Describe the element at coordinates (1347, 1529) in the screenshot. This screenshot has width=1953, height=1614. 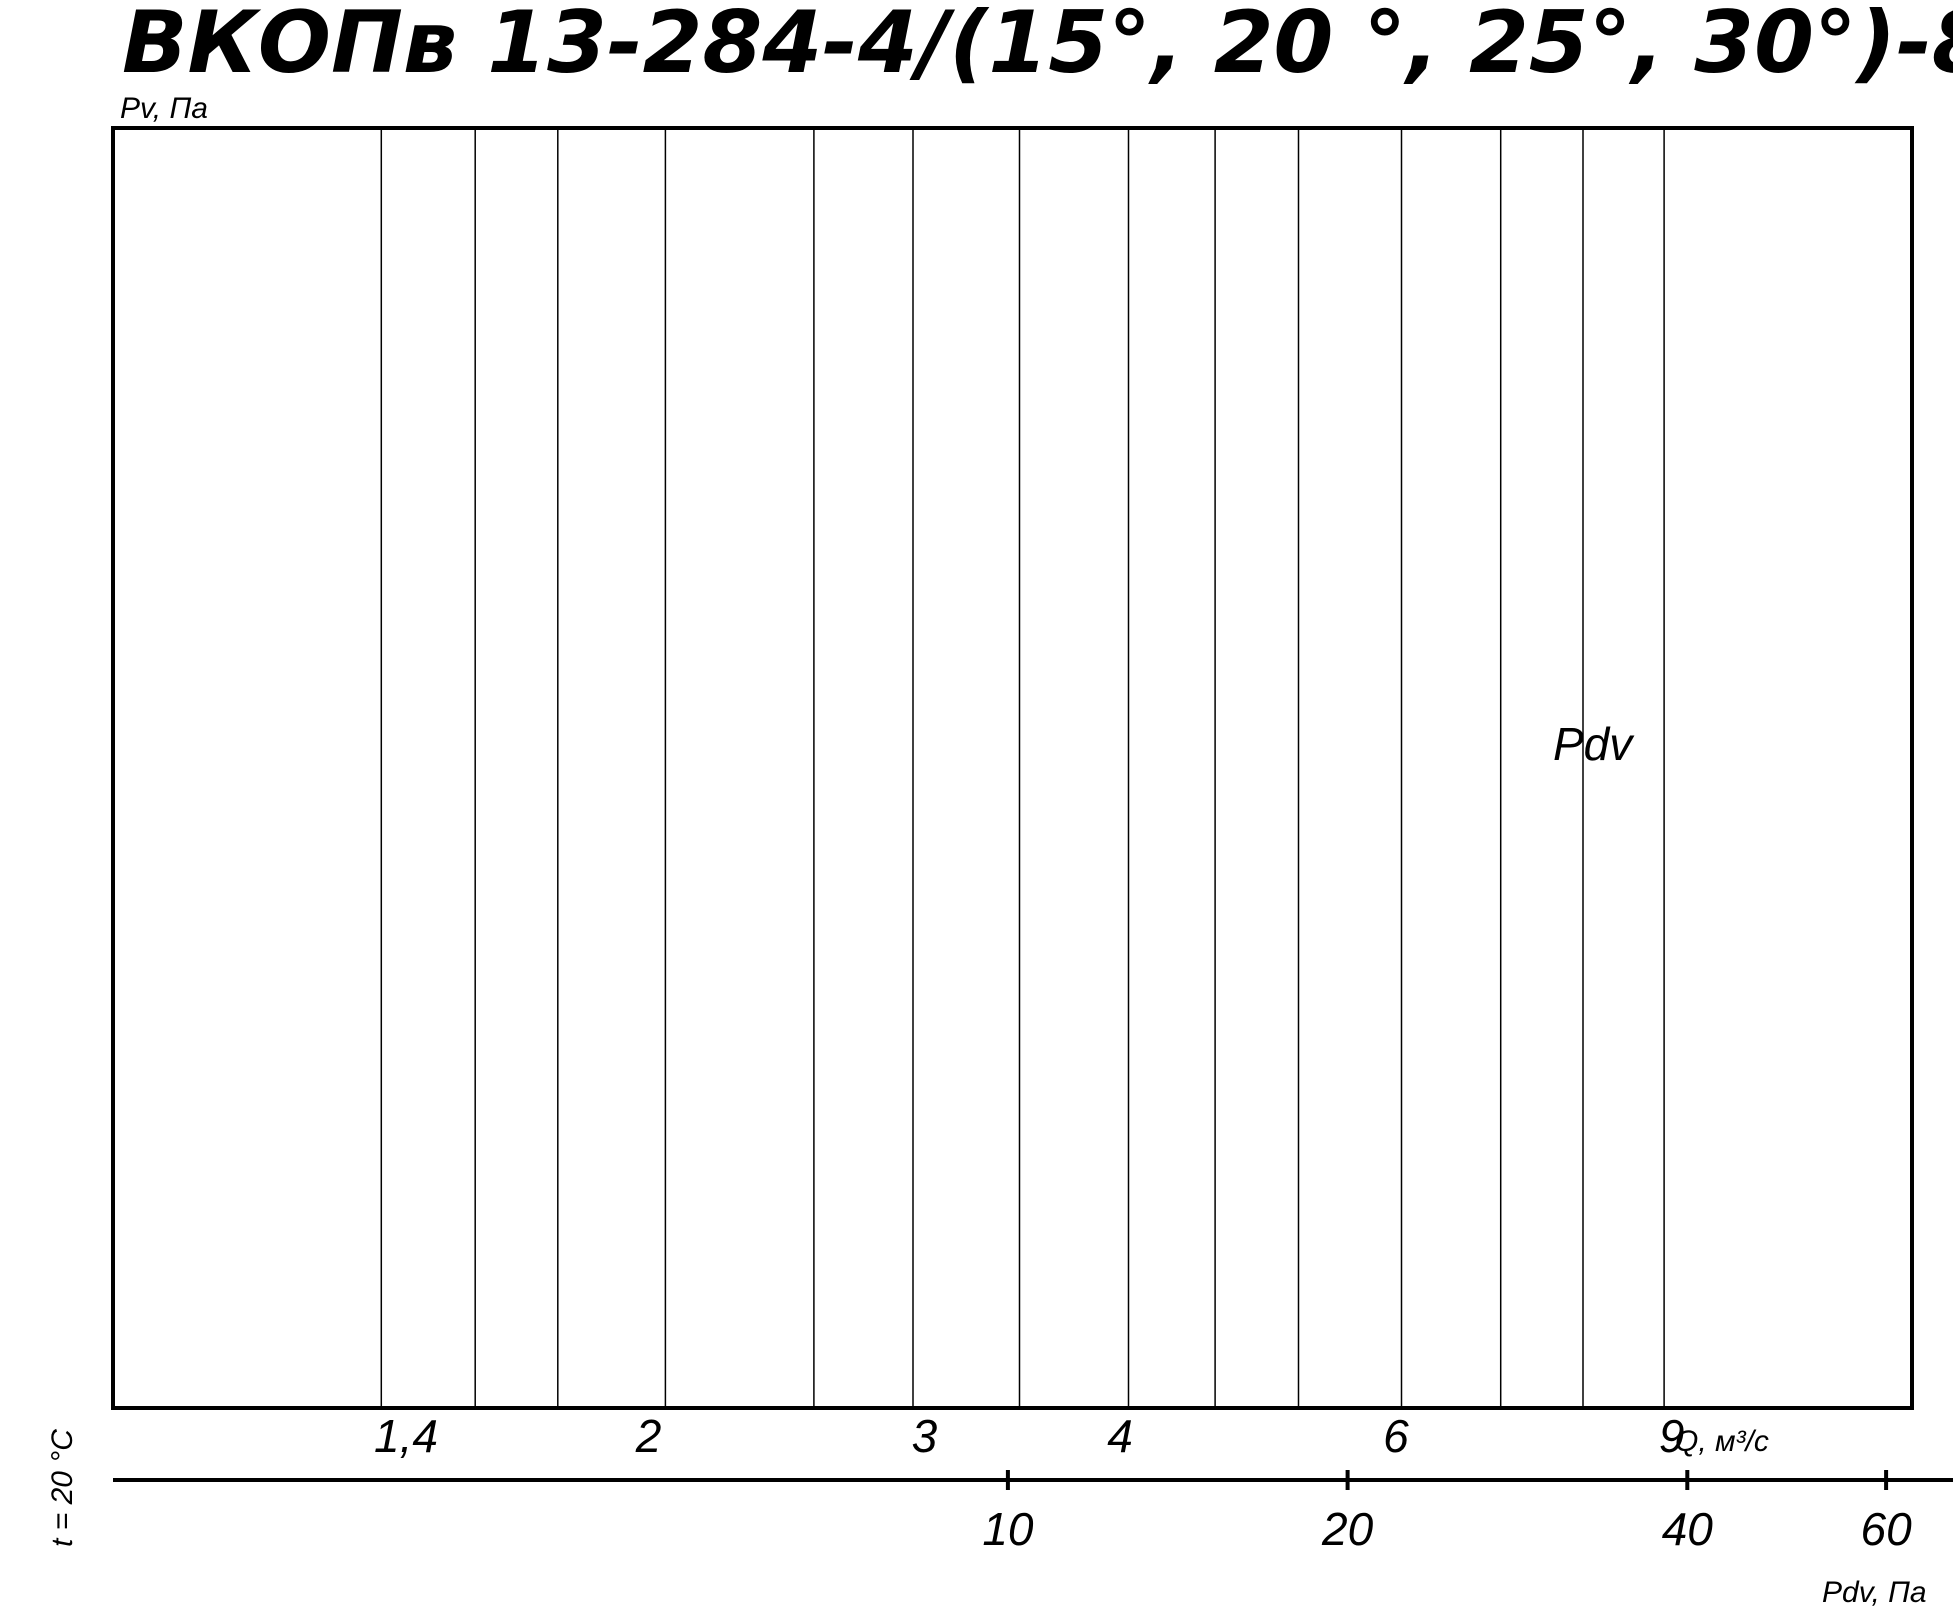
I see `pdv-tick-label: 20` at that location.